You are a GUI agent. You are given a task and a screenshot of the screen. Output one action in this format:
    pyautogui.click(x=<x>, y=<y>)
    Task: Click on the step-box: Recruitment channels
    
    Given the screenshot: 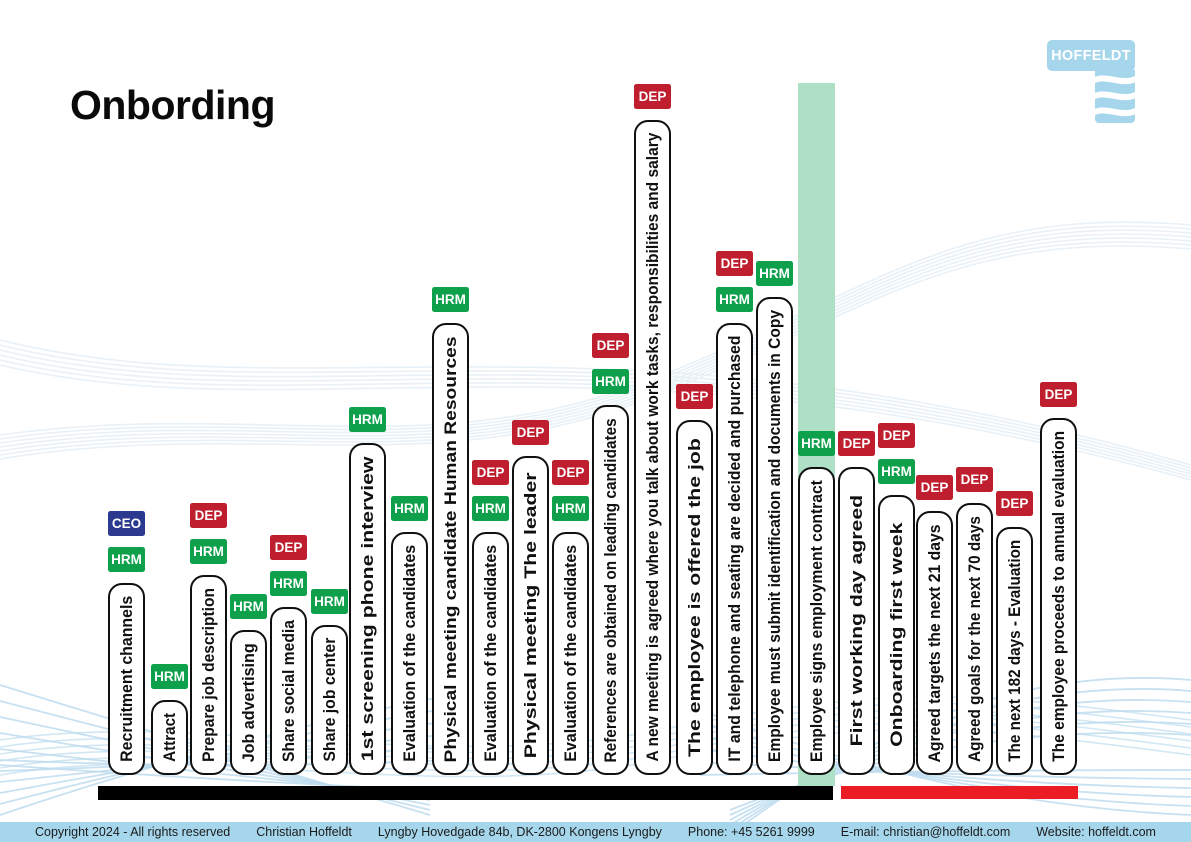 What is the action you would take?
    pyautogui.click(x=126, y=679)
    